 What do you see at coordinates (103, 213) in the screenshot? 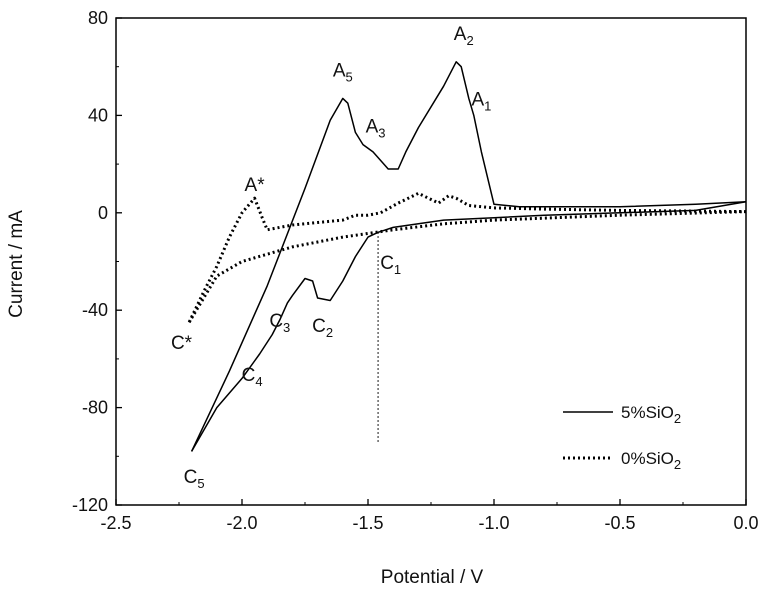
I see `y-tick-label: 0` at bounding box center [103, 213].